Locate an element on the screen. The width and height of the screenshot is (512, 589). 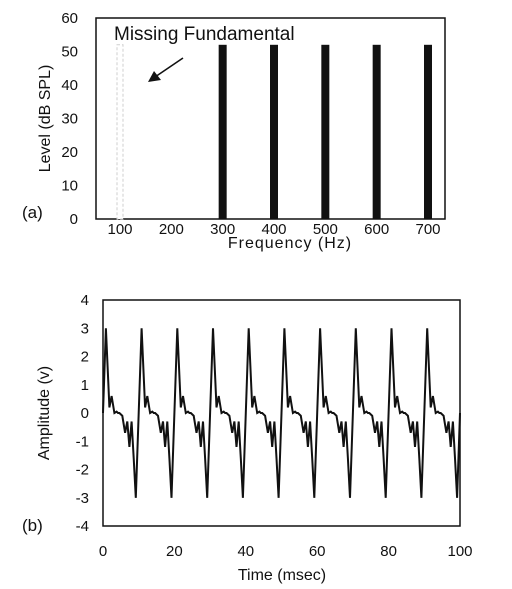
panel-a-y-ticks: 0 10 20 30 40 50 60 is located at coordinates (69, 119).